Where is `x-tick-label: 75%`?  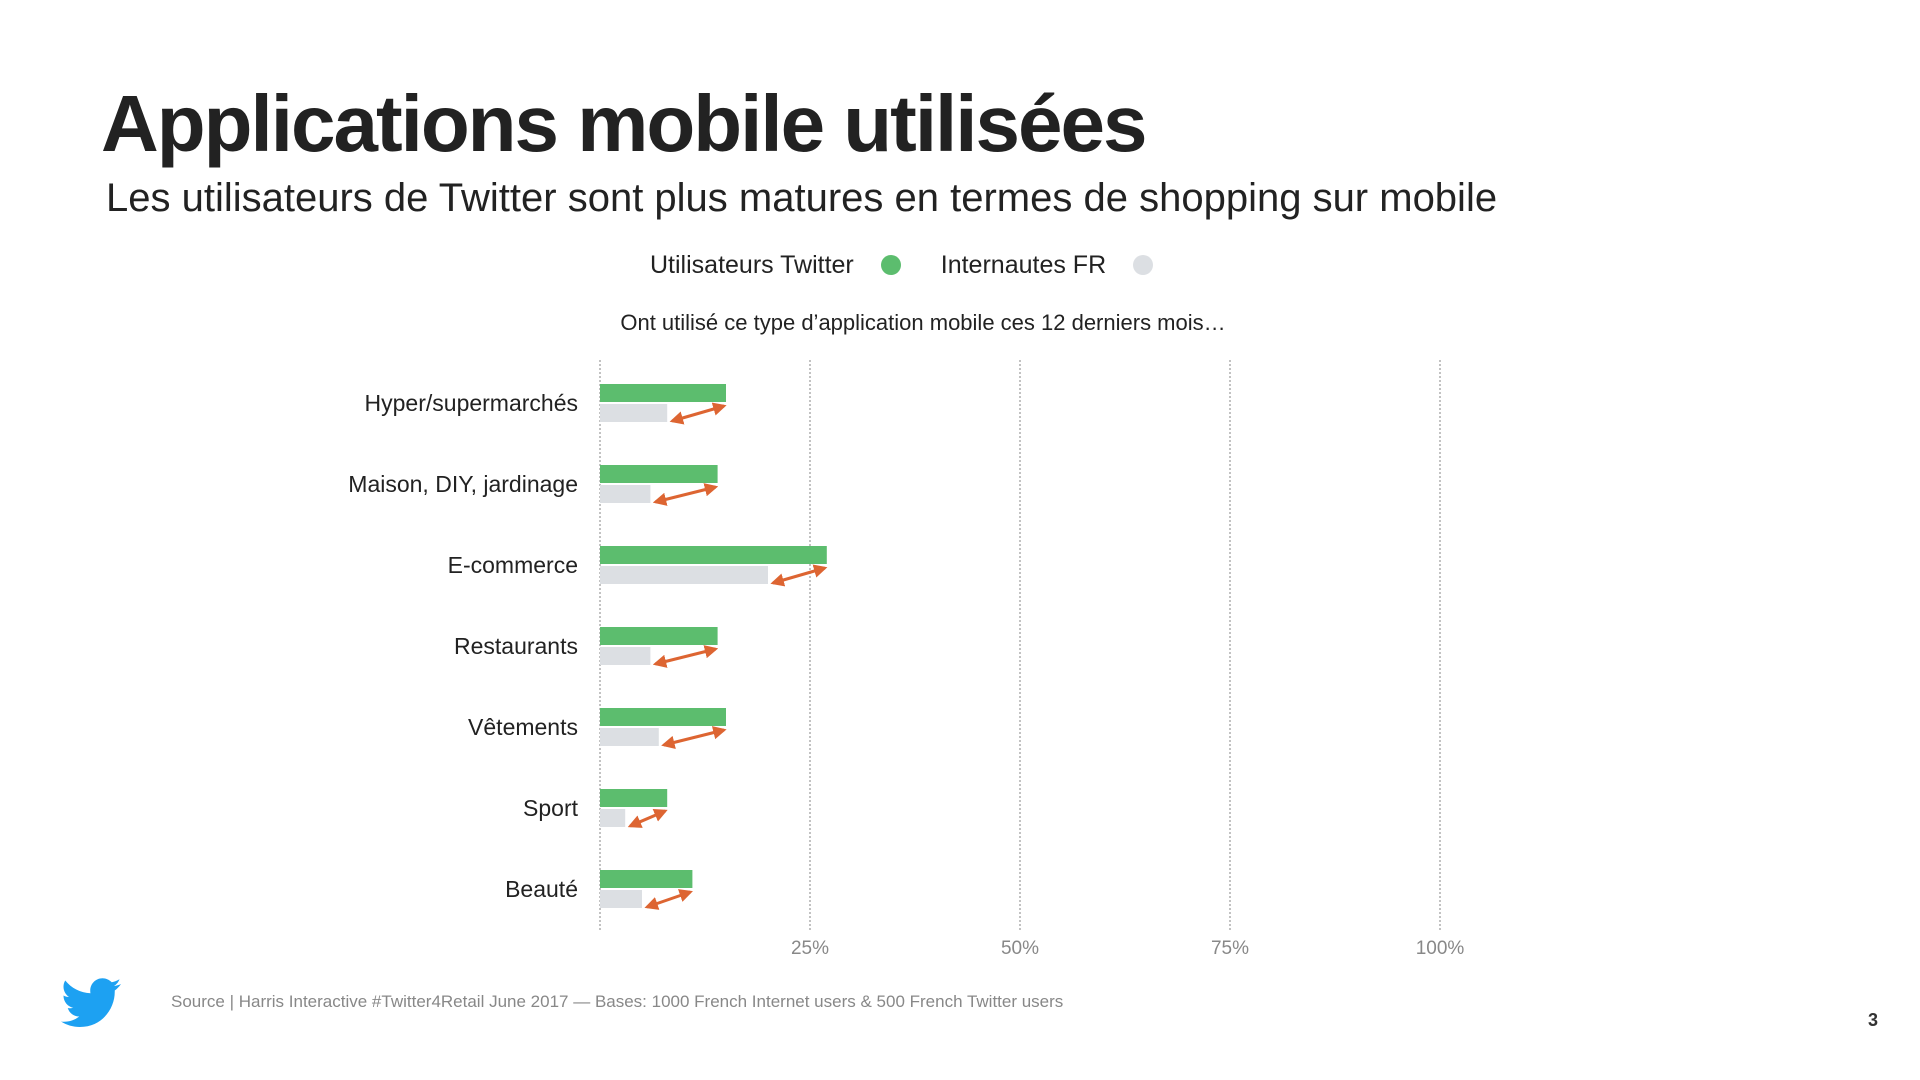 x-tick-label: 75% is located at coordinates (1230, 948).